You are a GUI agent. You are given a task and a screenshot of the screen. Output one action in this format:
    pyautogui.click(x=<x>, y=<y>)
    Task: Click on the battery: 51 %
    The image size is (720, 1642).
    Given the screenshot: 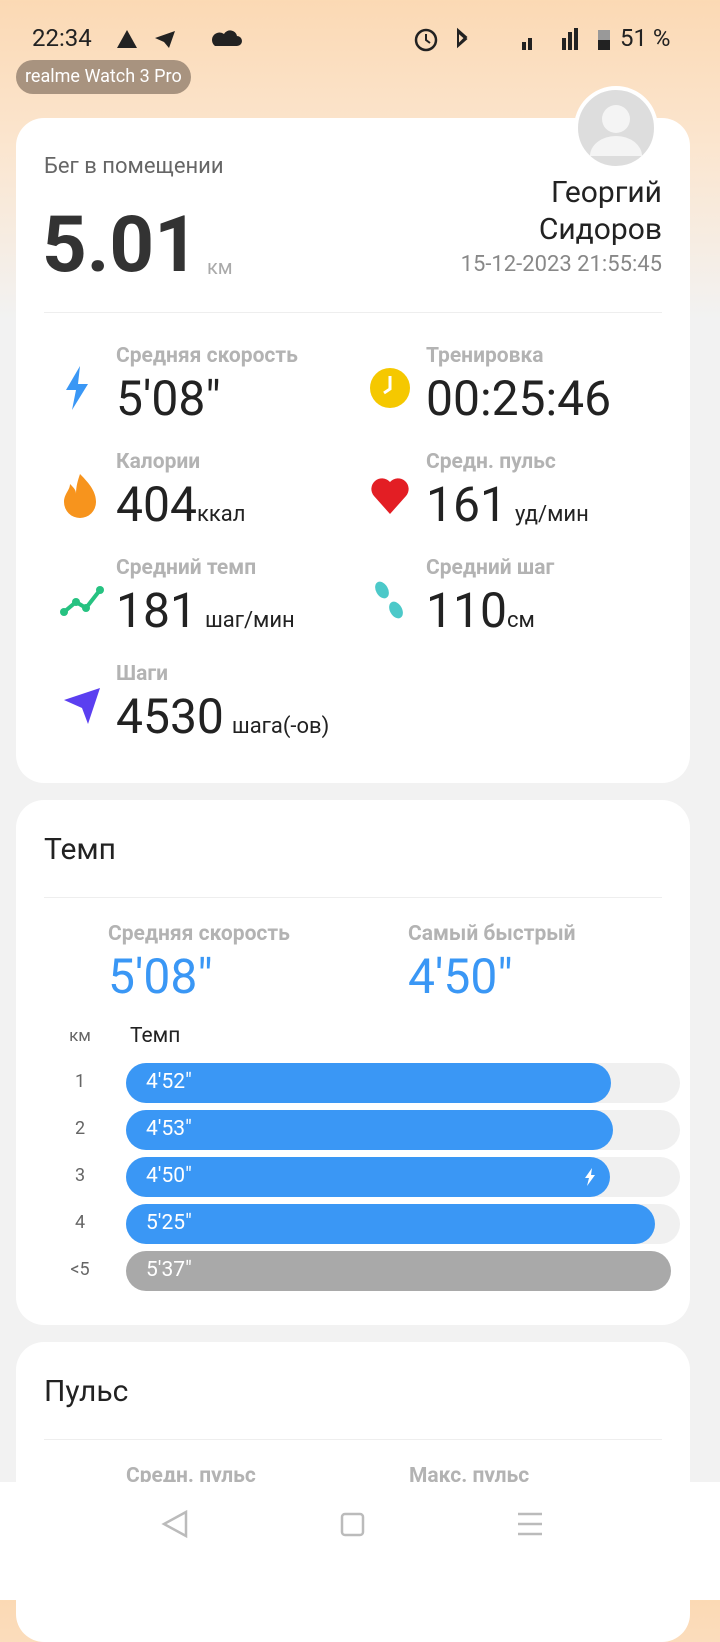 What is the action you would take?
    pyautogui.click(x=645, y=38)
    